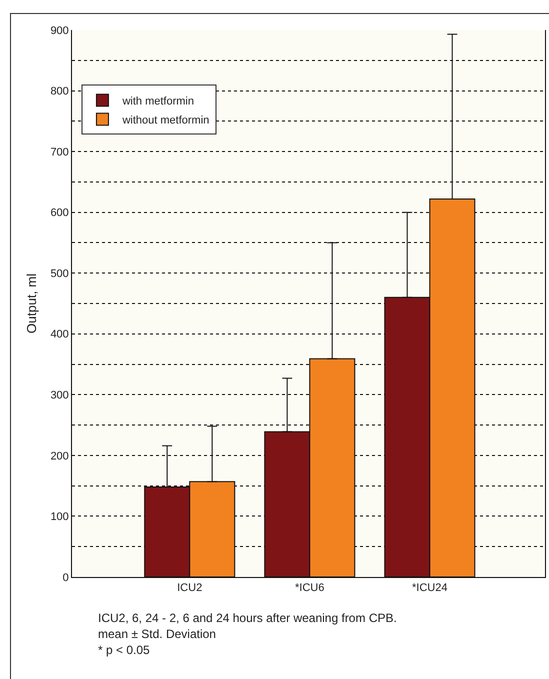 The width and height of the screenshot is (549, 679). What do you see at coordinates (59, 152) in the screenshot?
I see `y-tick-label: 700` at bounding box center [59, 152].